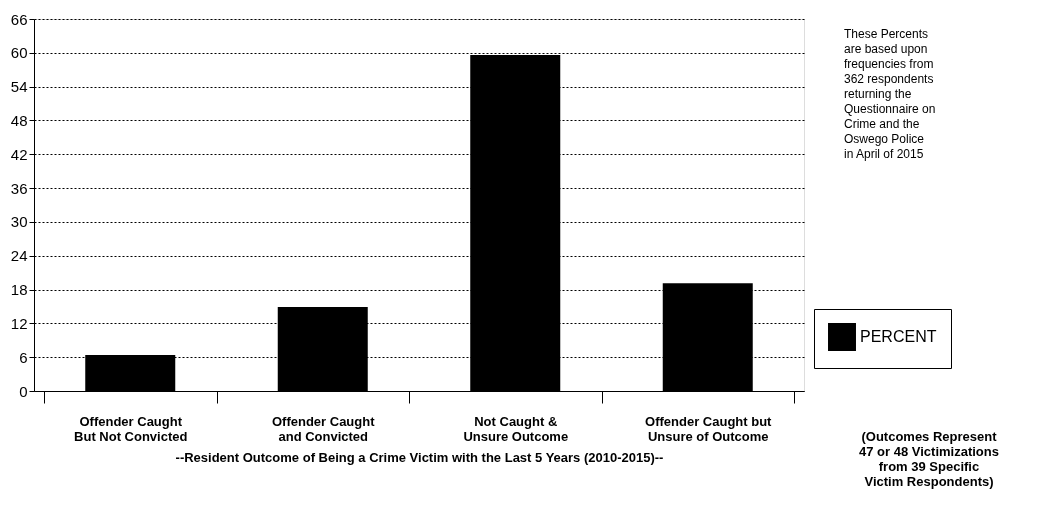  What do you see at coordinates (929, 459) in the screenshot?
I see `text: (Outcomes Represent 47 or 48 Victimizations from 39 Specific Victim Respondents)` at bounding box center [929, 459].